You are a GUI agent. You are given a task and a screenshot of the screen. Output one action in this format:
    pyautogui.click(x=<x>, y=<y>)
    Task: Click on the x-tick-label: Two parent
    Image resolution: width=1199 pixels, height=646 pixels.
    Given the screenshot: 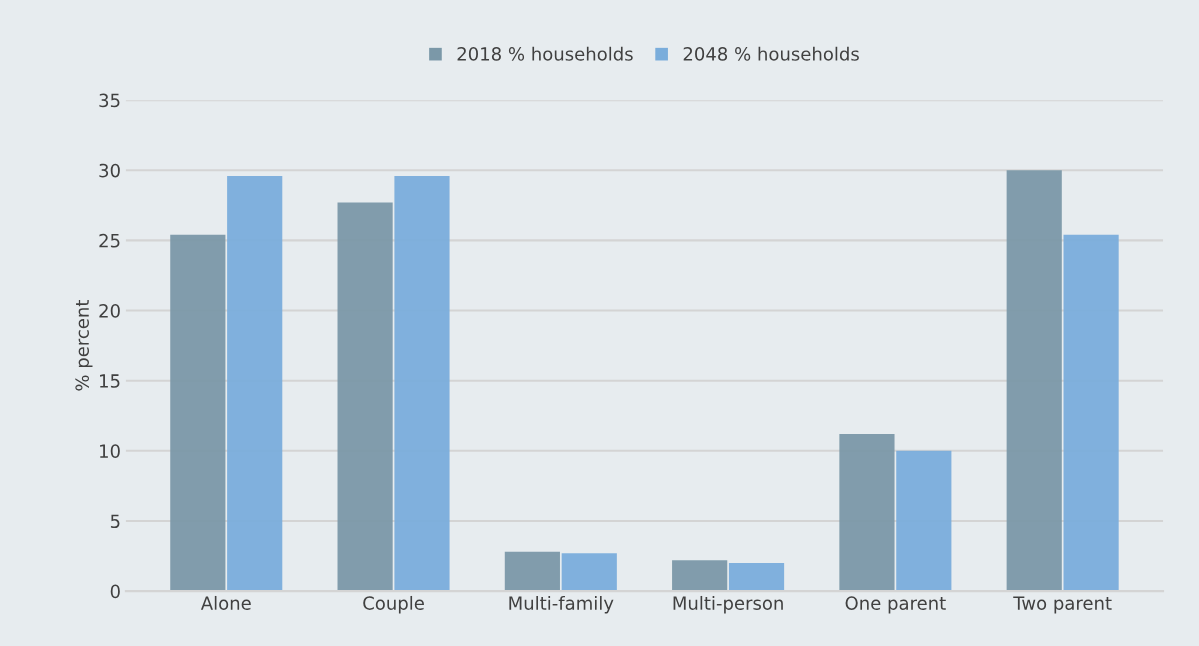 What is the action you would take?
    pyautogui.click(x=1062, y=605)
    